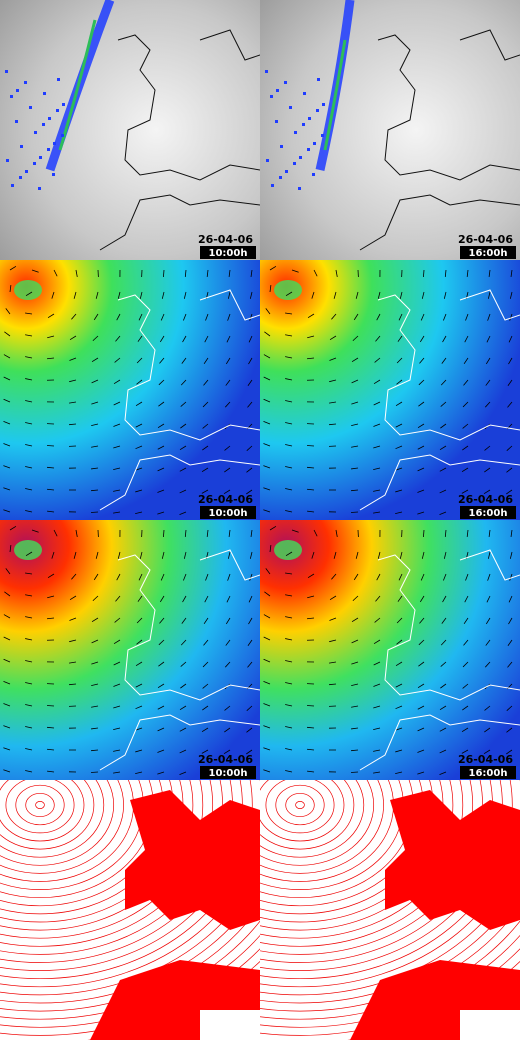 The height and width of the screenshot is (1040, 520). What do you see at coordinates (288, 550) in the screenshot?
I see `low-center` at bounding box center [288, 550].